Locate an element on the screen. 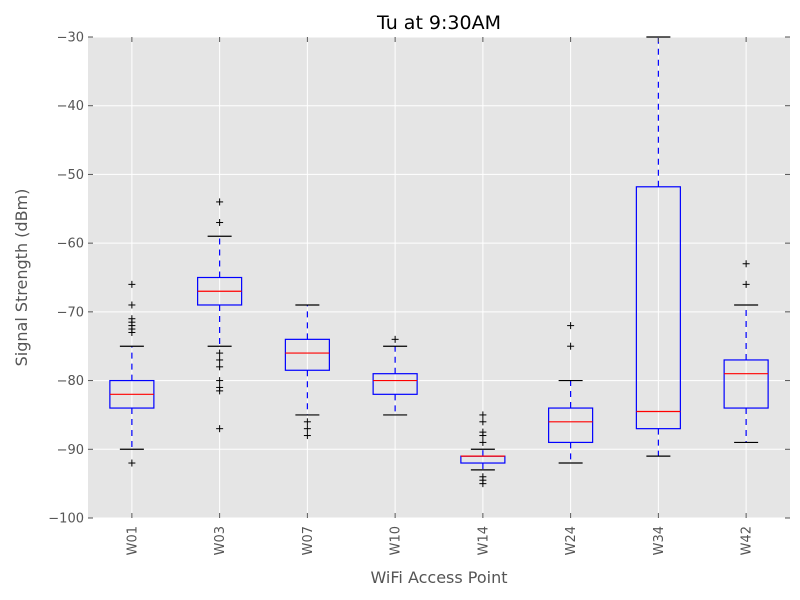 This screenshot has width=800, height=600. box-w14 is located at coordinates (483, 449).